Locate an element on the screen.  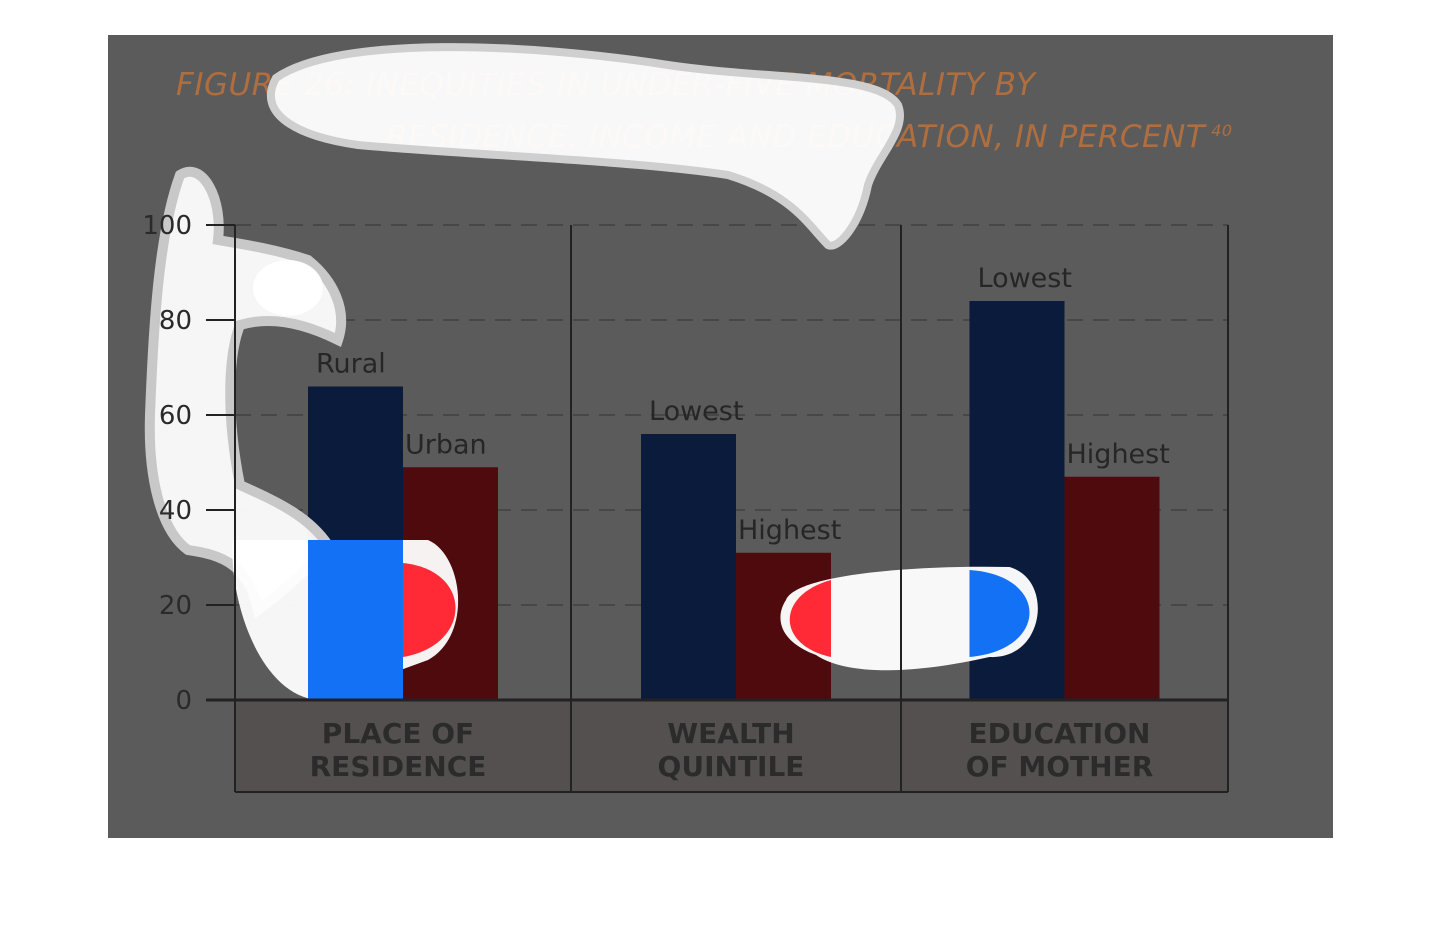
bar-label-0-0: Rural is located at coordinates (351, 364).